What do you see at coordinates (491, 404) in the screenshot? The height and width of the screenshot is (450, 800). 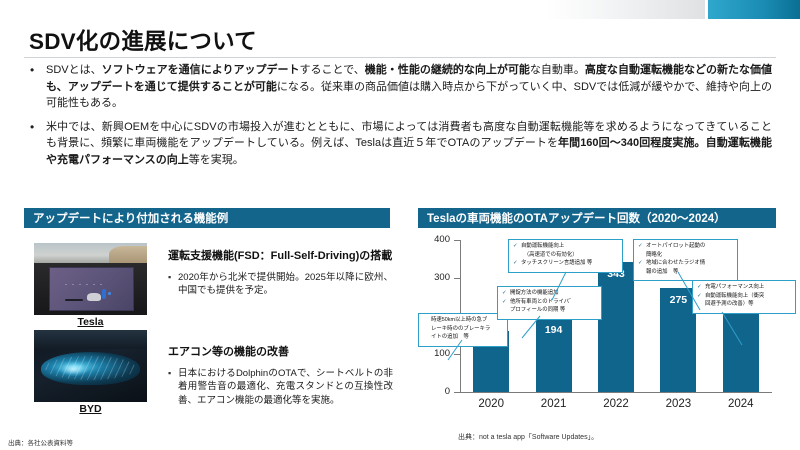 I see `x-label-2020: 2020` at bounding box center [491, 404].